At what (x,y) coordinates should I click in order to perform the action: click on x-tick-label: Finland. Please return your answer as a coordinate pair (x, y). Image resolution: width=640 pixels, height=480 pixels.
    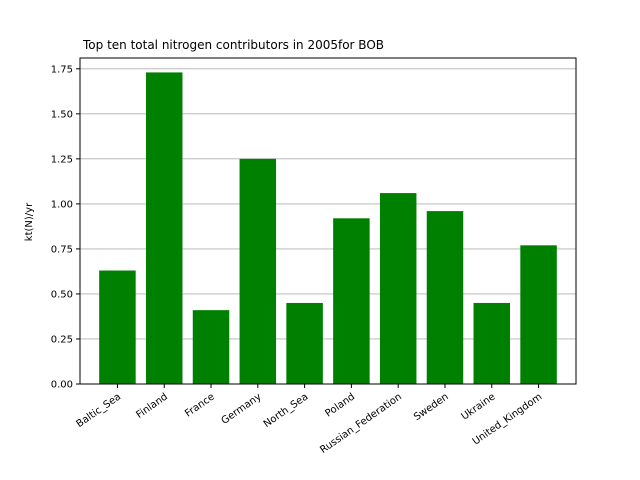
    Looking at the image, I should click on (152, 406).